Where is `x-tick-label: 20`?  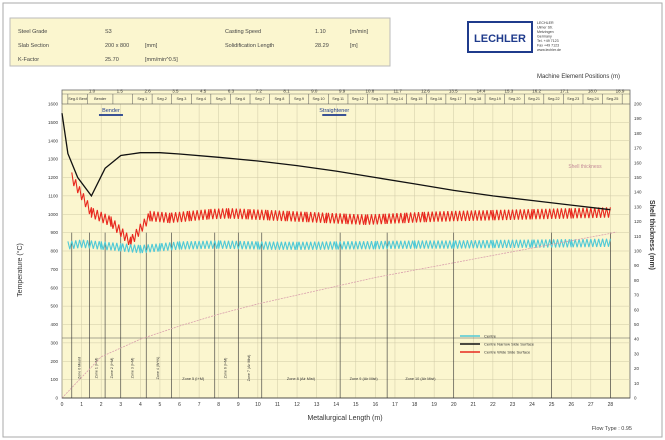
x-tick-label: 20 is located at coordinates (454, 405).